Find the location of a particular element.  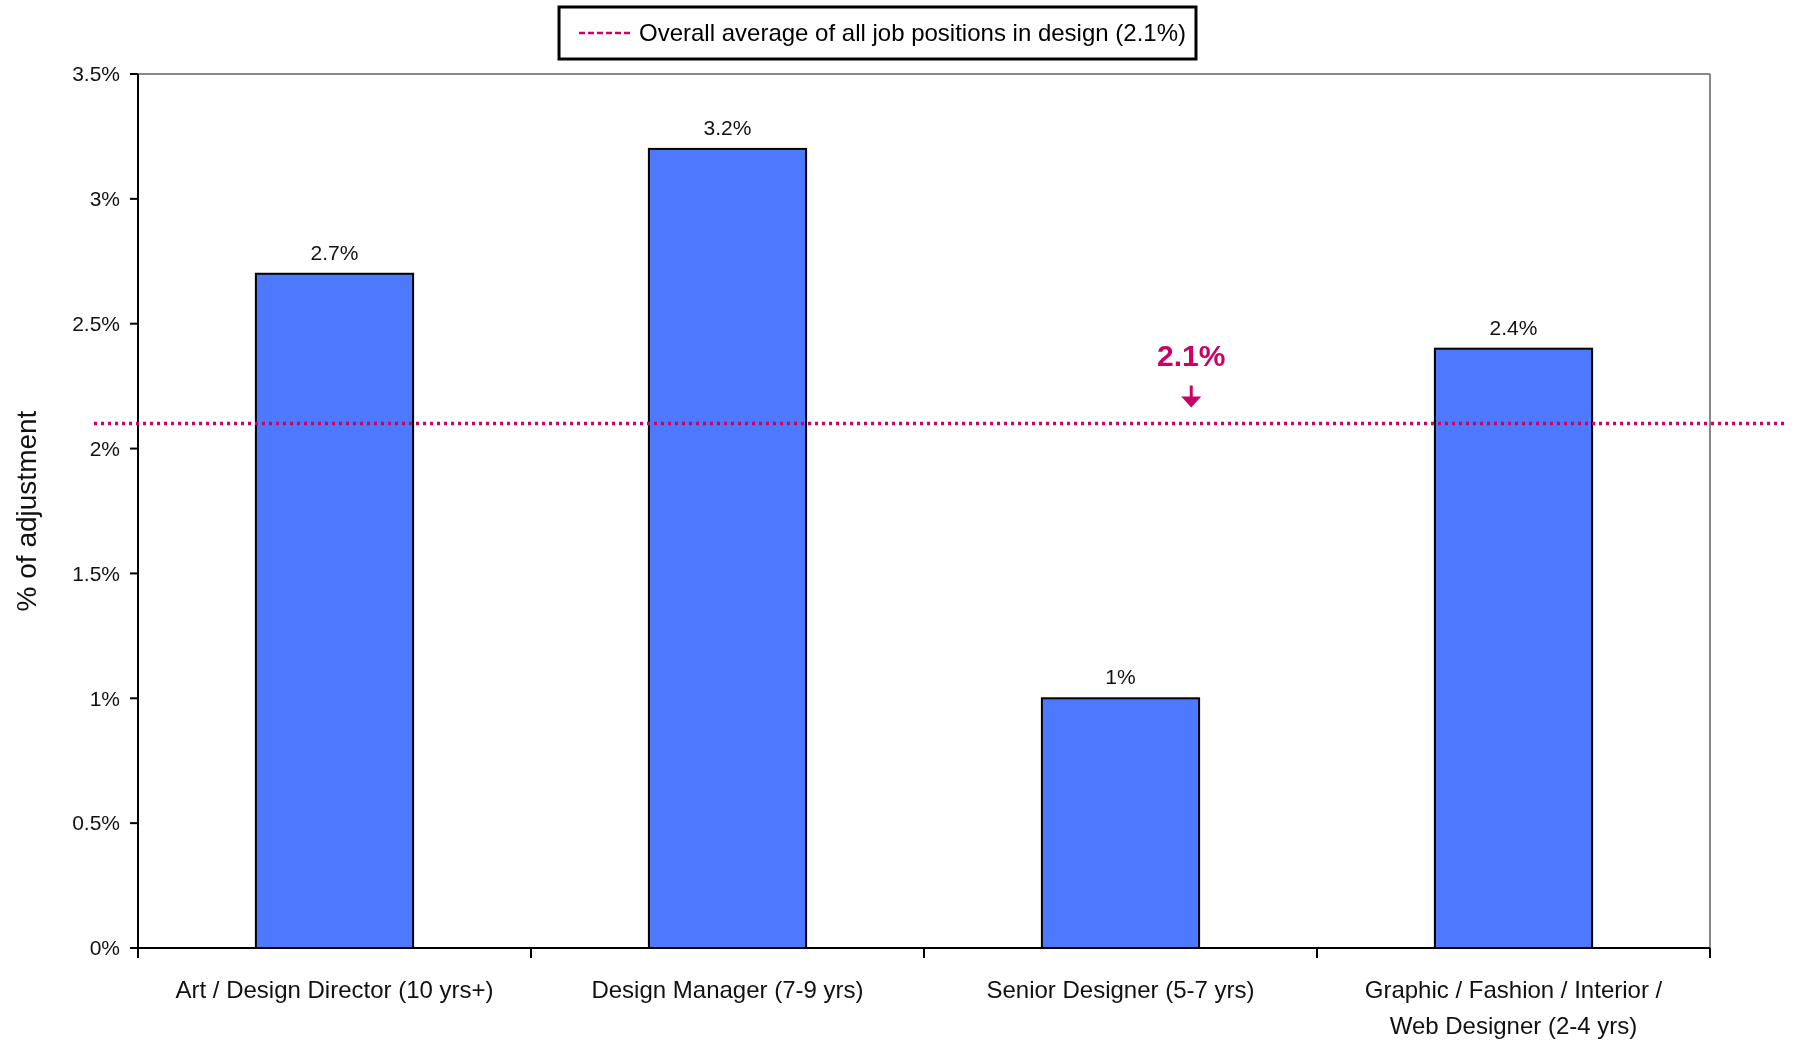

annotation: 2.1% is located at coordinates (1191, 355).